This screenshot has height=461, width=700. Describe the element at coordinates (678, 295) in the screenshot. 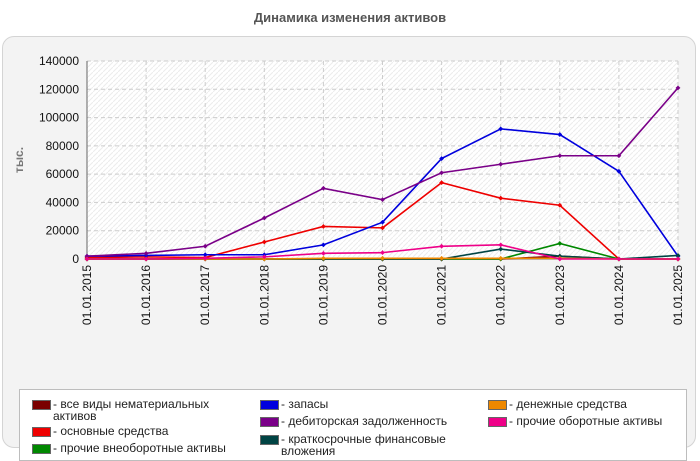

I see `x-tick-label: 01.01.2025` at that location.